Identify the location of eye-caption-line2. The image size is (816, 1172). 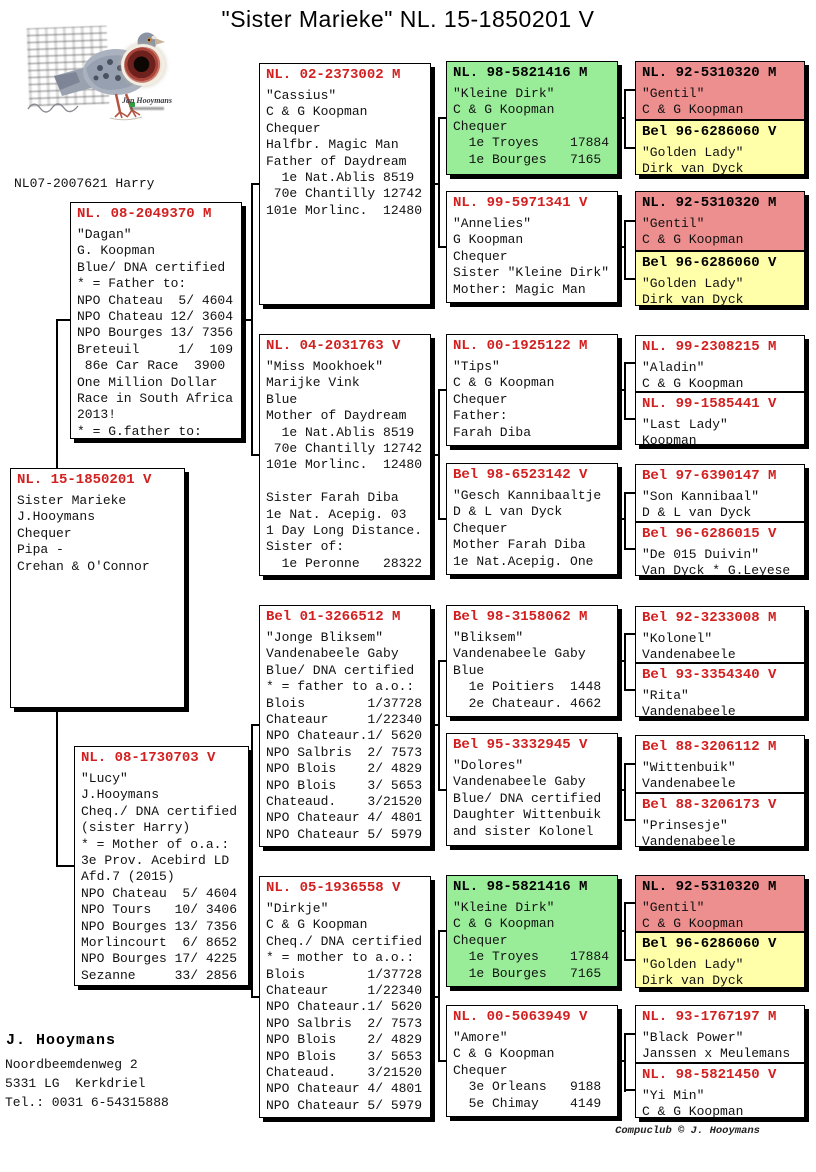
(147, 108).